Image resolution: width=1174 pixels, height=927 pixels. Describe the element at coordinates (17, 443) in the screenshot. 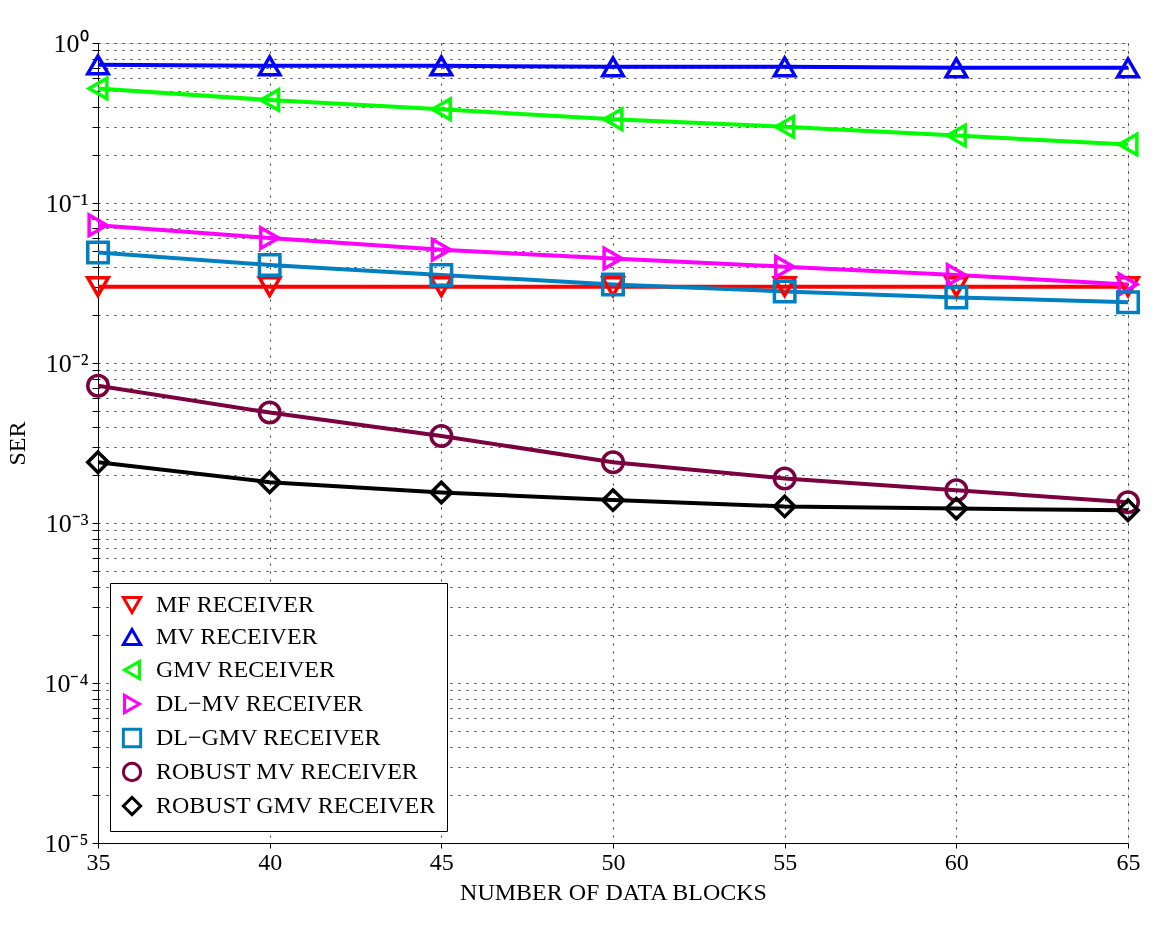

I see `y-axis-title: SER` at that location.